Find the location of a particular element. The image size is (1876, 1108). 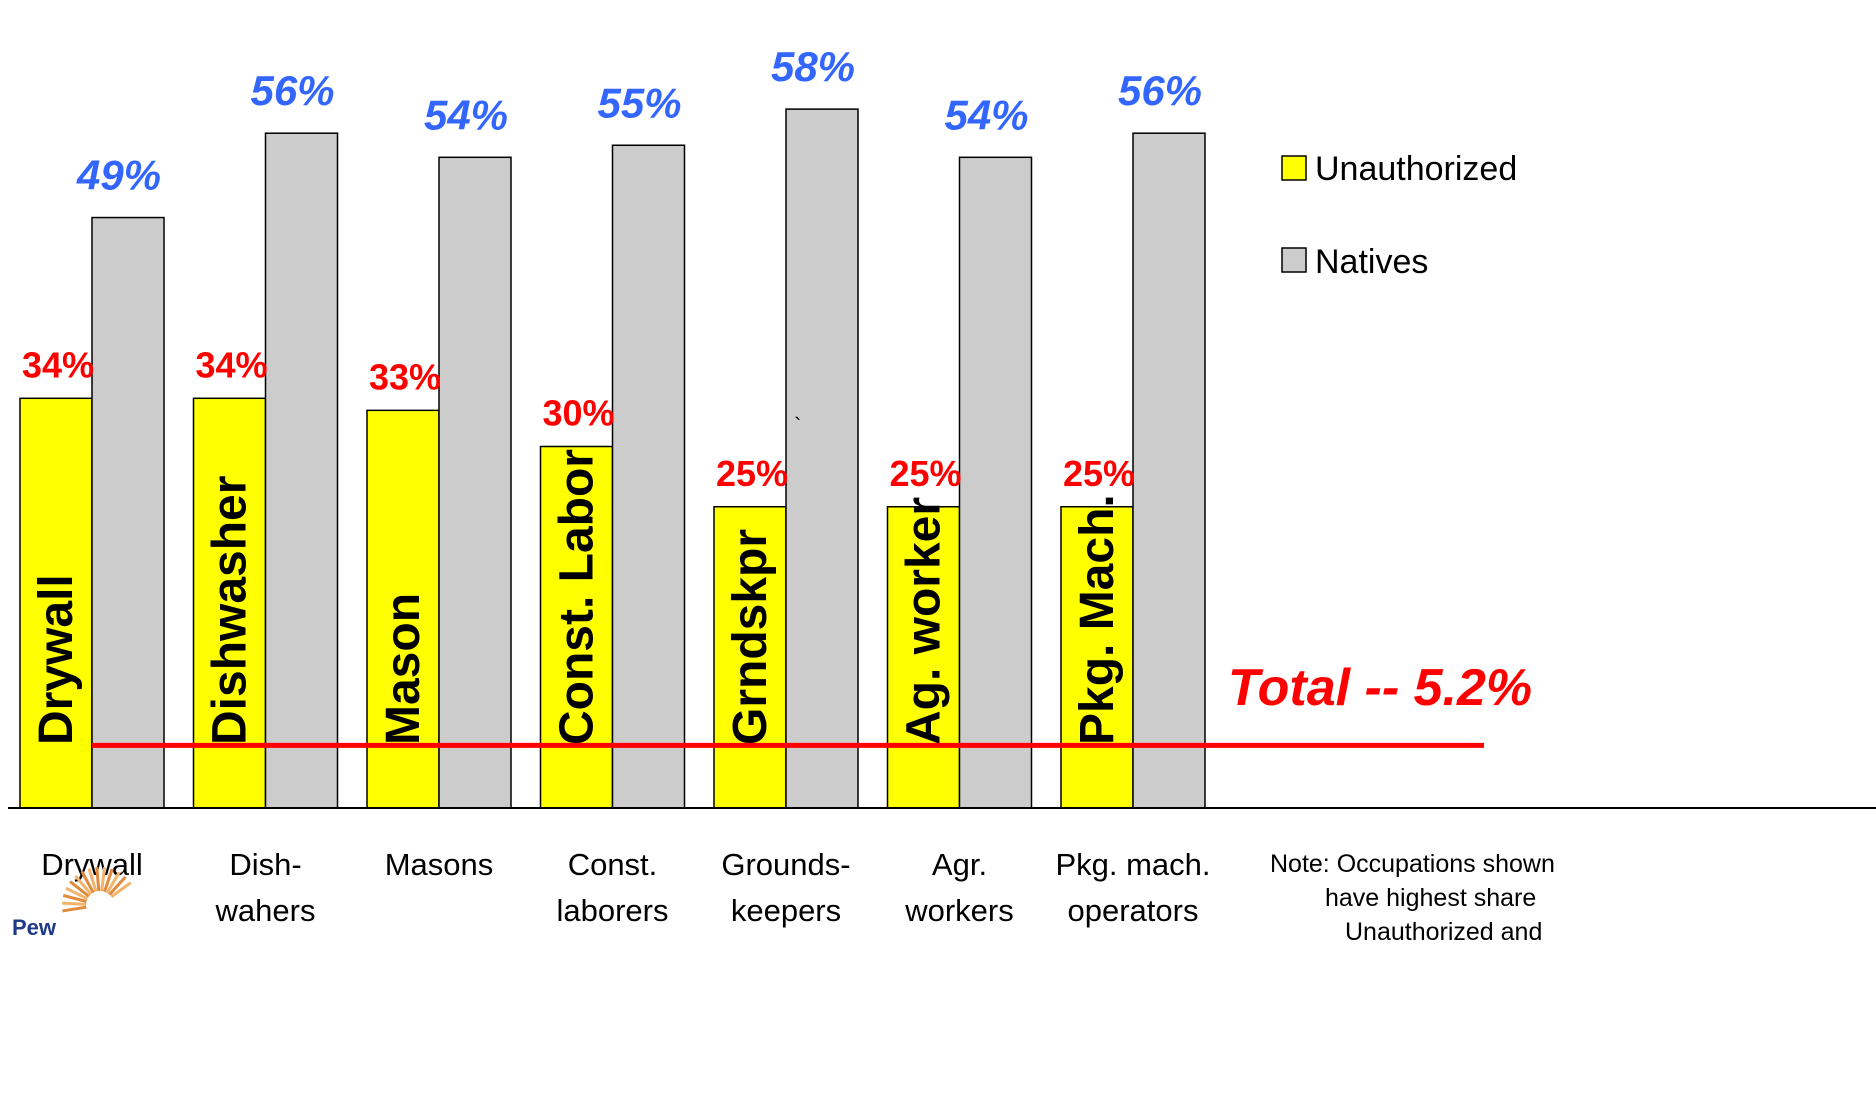

legend-swatch-natives is located at coordinates (1294, 260).